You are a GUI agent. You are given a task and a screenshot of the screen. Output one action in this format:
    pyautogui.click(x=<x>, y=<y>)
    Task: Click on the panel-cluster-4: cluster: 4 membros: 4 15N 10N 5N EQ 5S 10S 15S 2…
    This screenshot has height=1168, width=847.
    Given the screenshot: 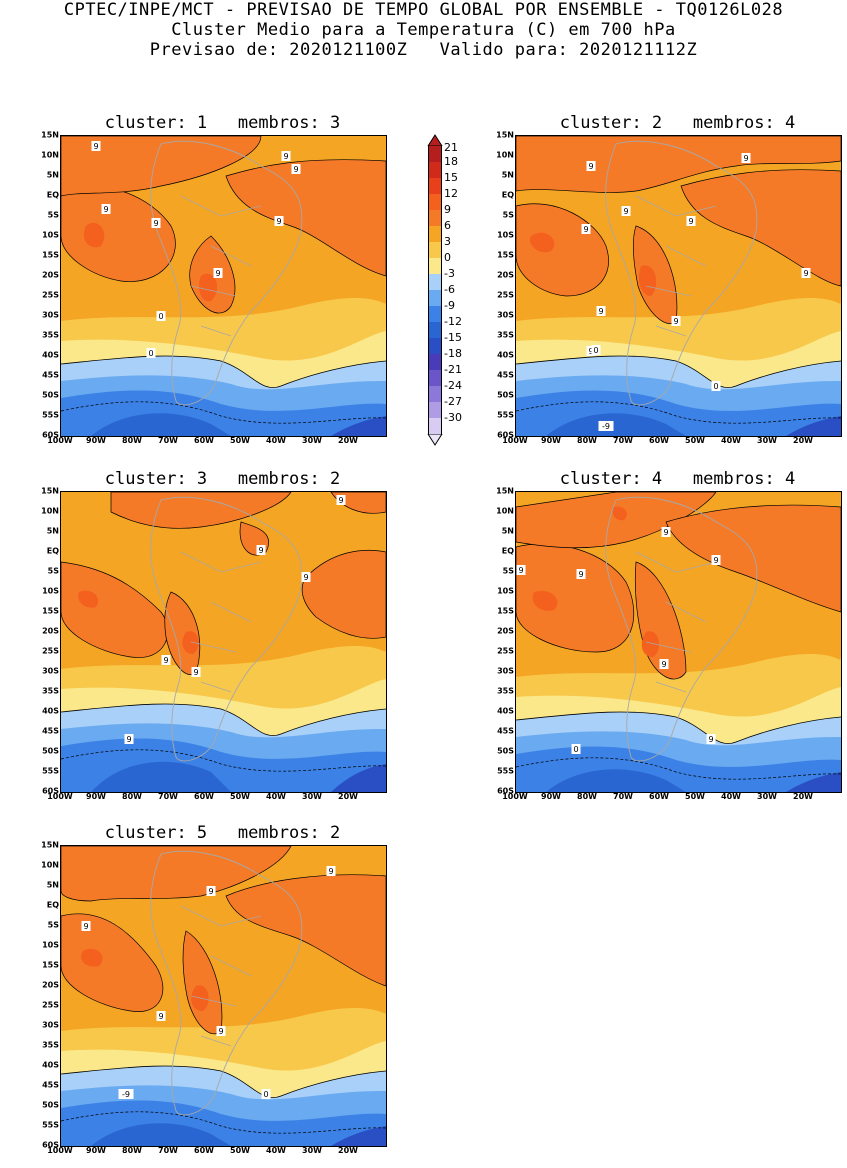 What is the action you would take?
    pyautogui.click(x=648, y=641)
    